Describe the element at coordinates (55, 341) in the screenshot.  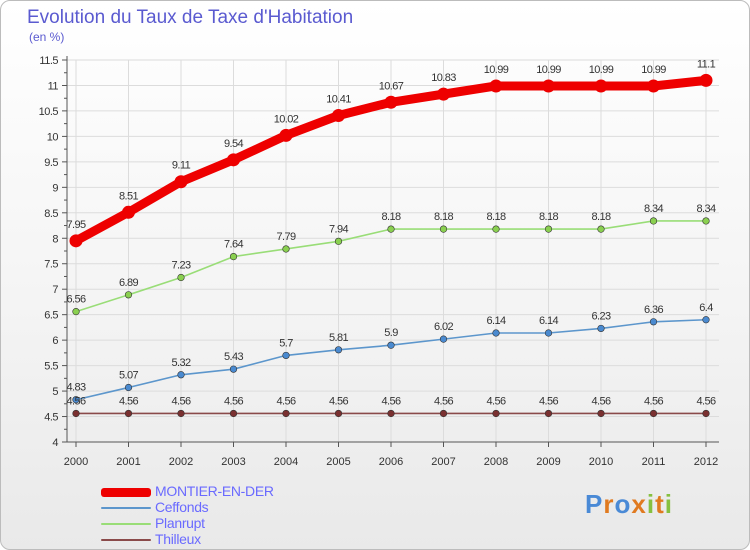
I see `y-tick-label: 6` at that location.